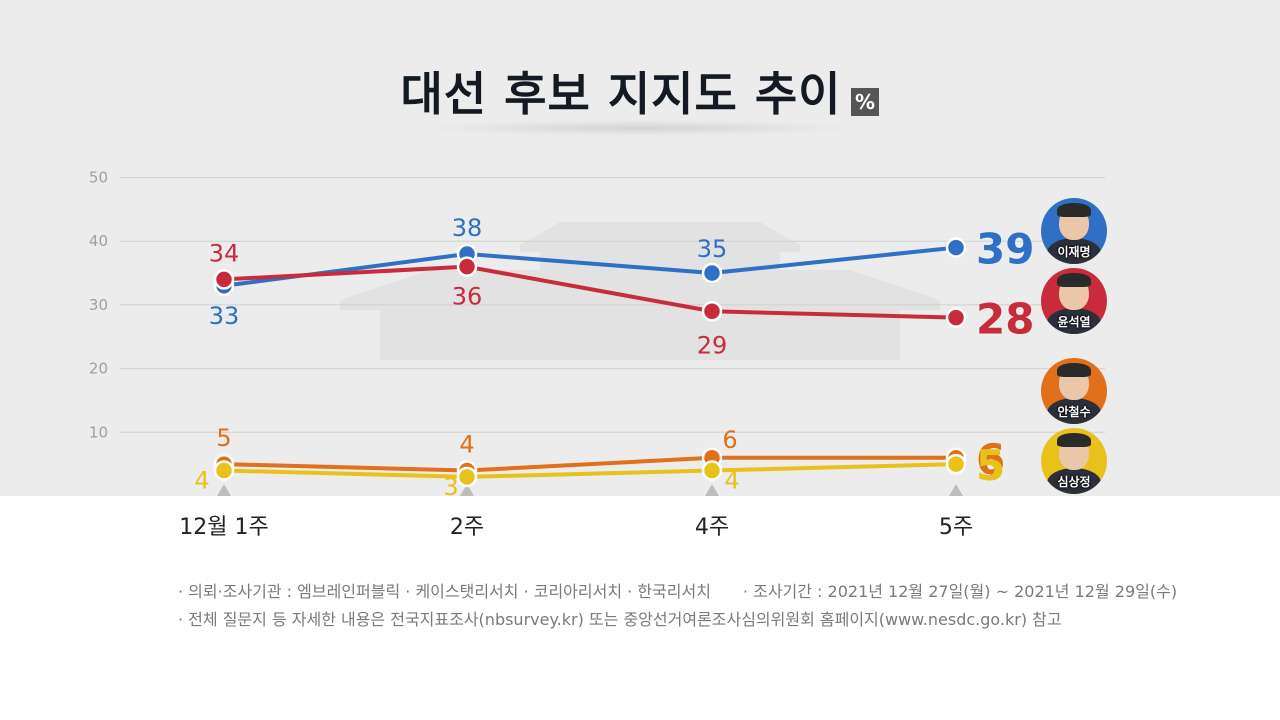 The image size is (1280, 720). What do you see at coordinates (1074, 461) in the screenshot?
I see `candidate-photo-sim: 심상정` at bounding box center [1074, 461].